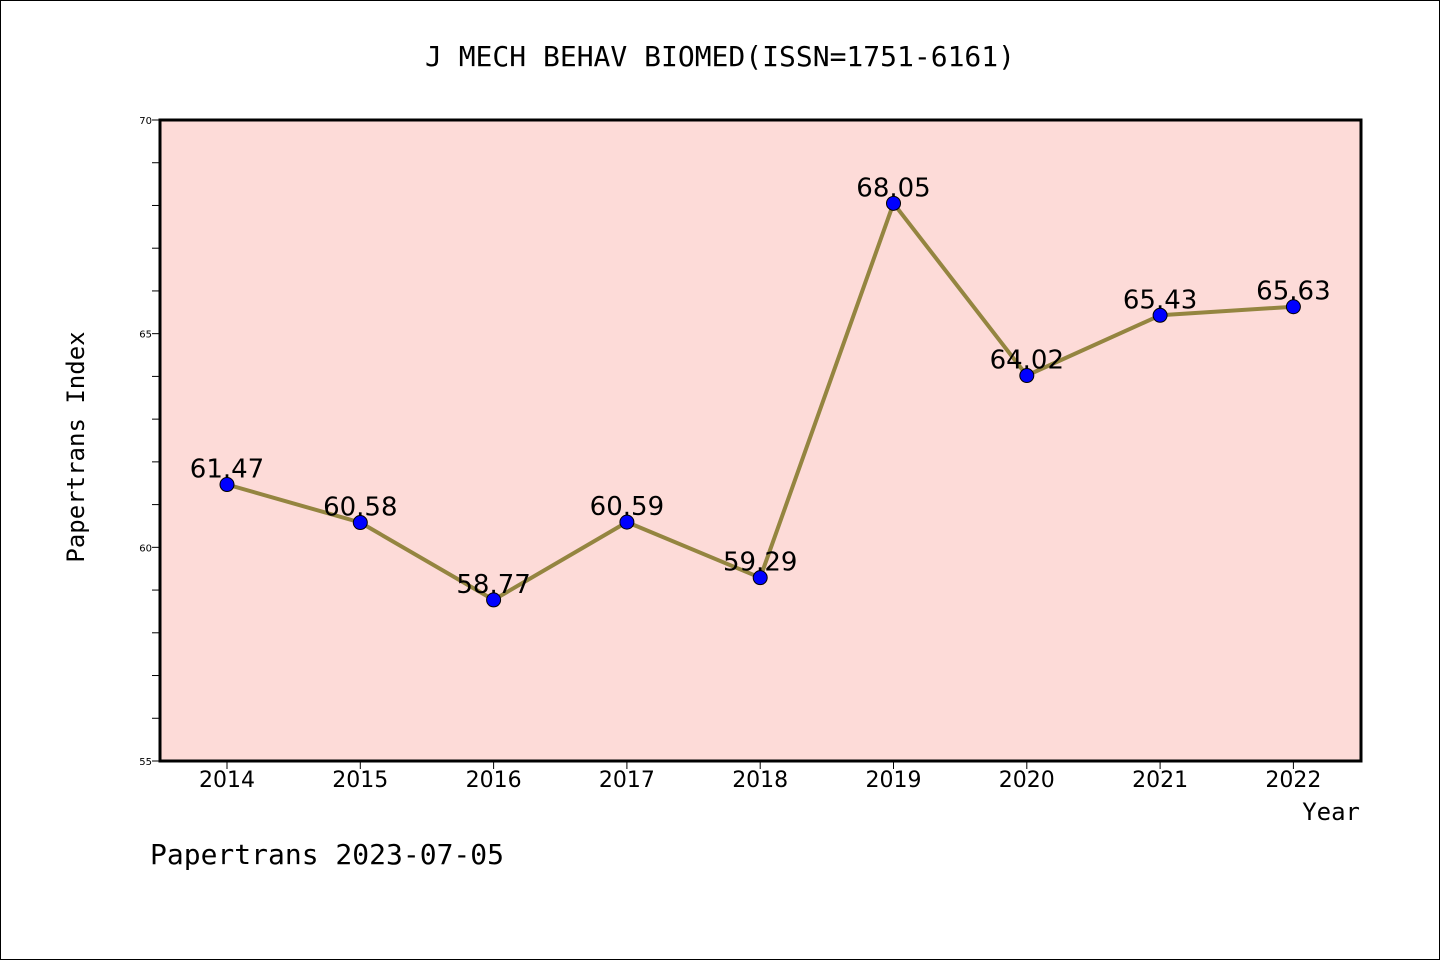 The image size is (1440, 960). Describe the element at coordinates (145, 762) in the screenshot. I see `y-tick-label: 55` at that location.